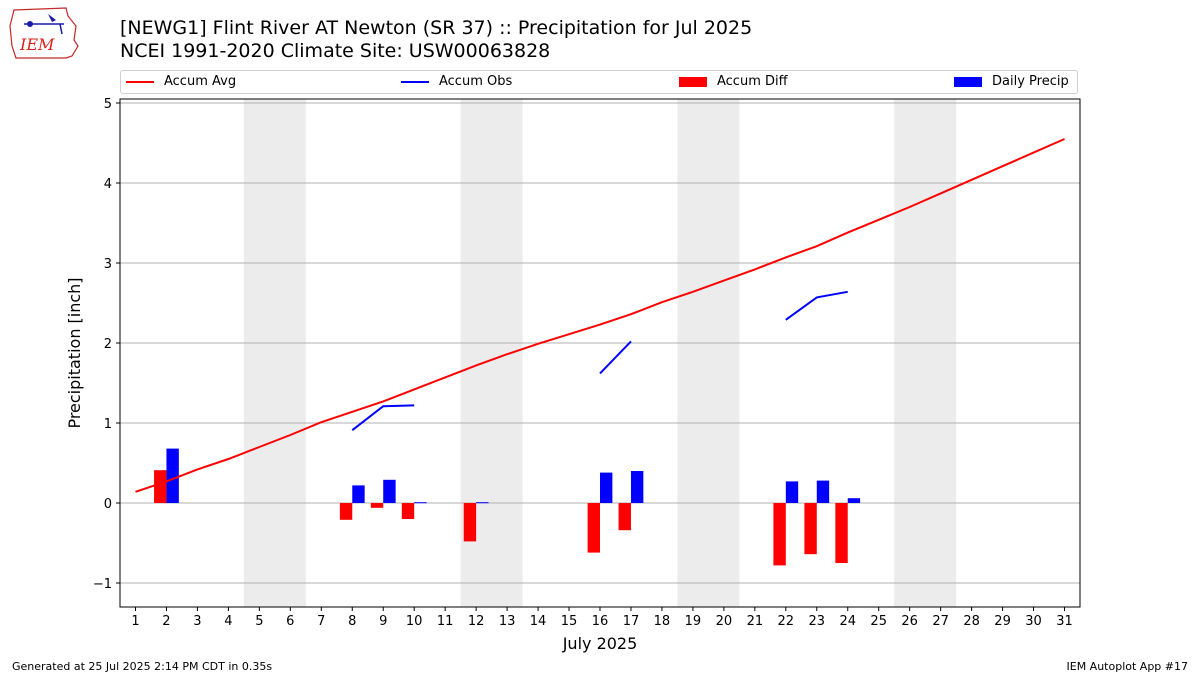 The image size is (1200, 675). I want to click on x-tick-label-22: 22, so click(786, 621).